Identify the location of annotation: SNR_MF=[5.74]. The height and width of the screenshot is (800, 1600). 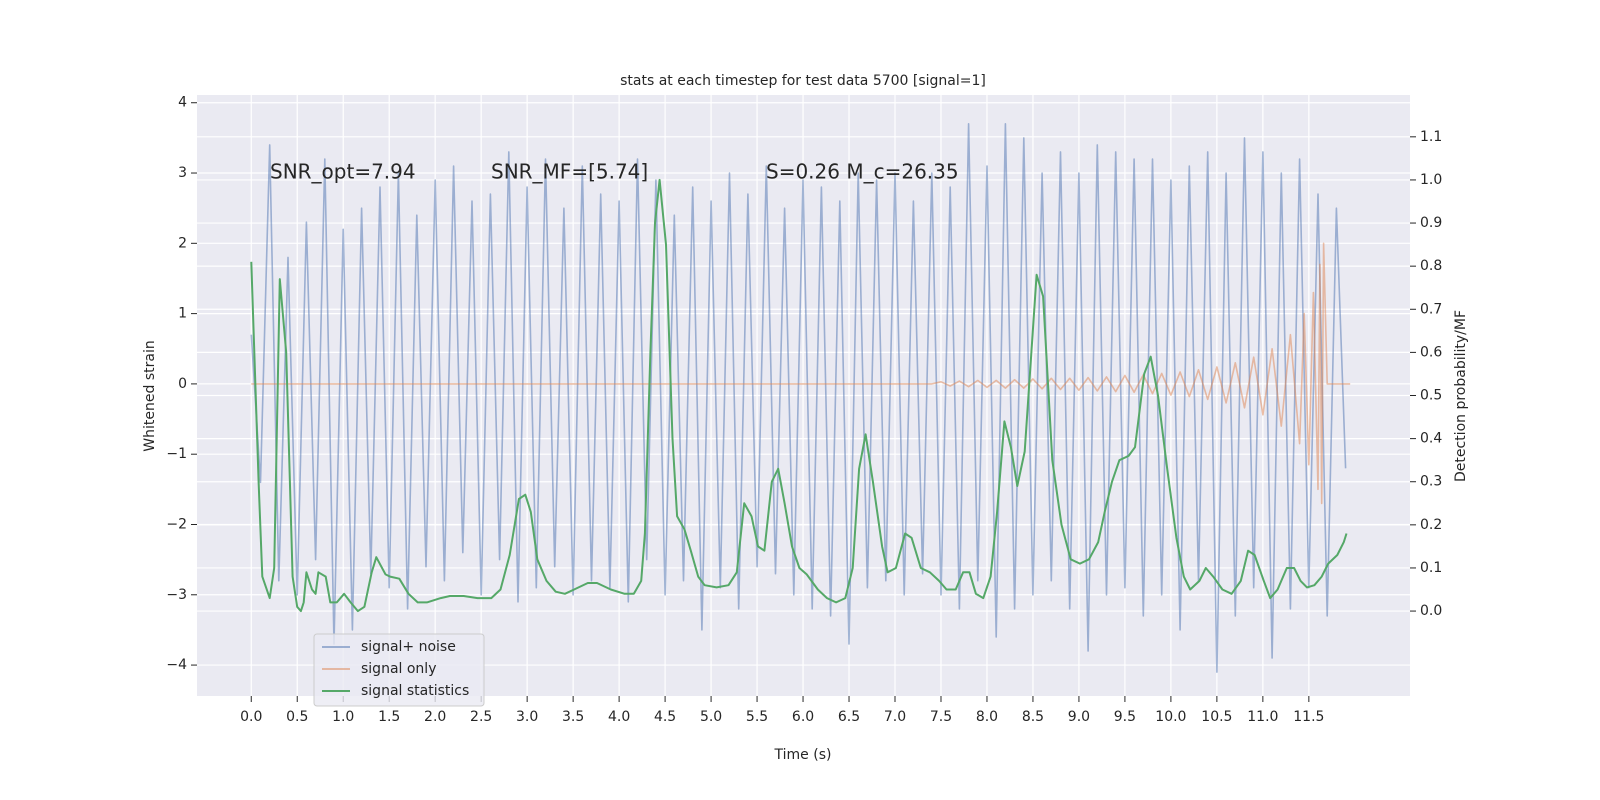
(569, 172).